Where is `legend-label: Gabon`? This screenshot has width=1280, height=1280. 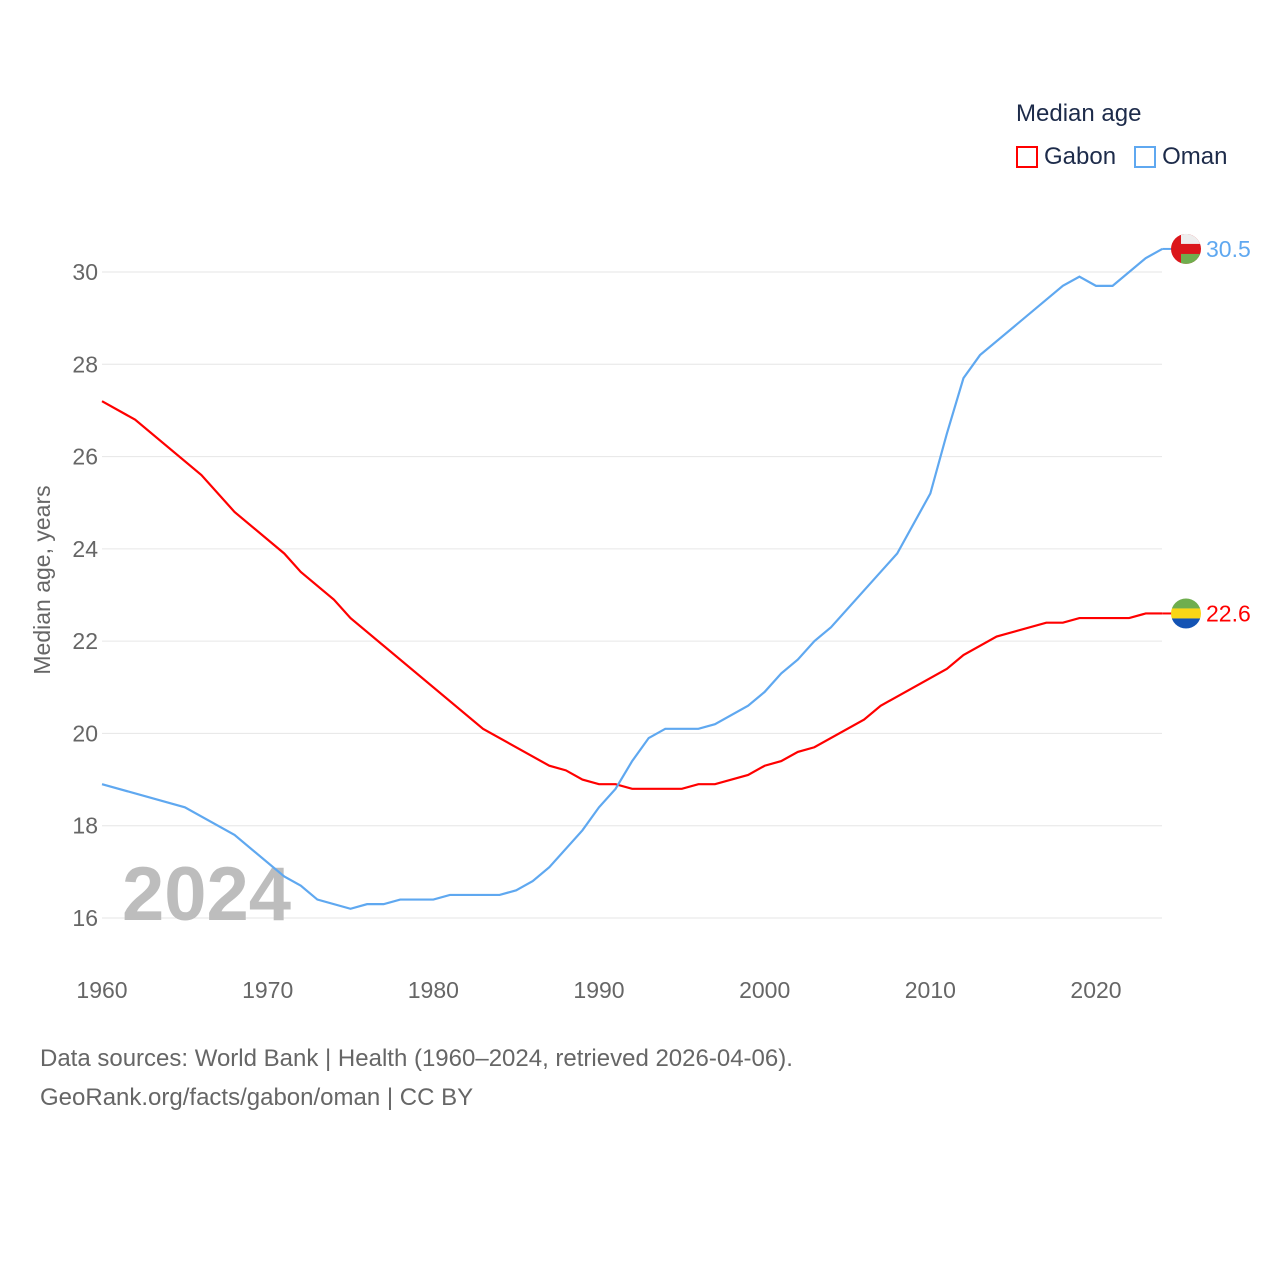
legend-label: Gabon is located at coordinates (1080, 156).